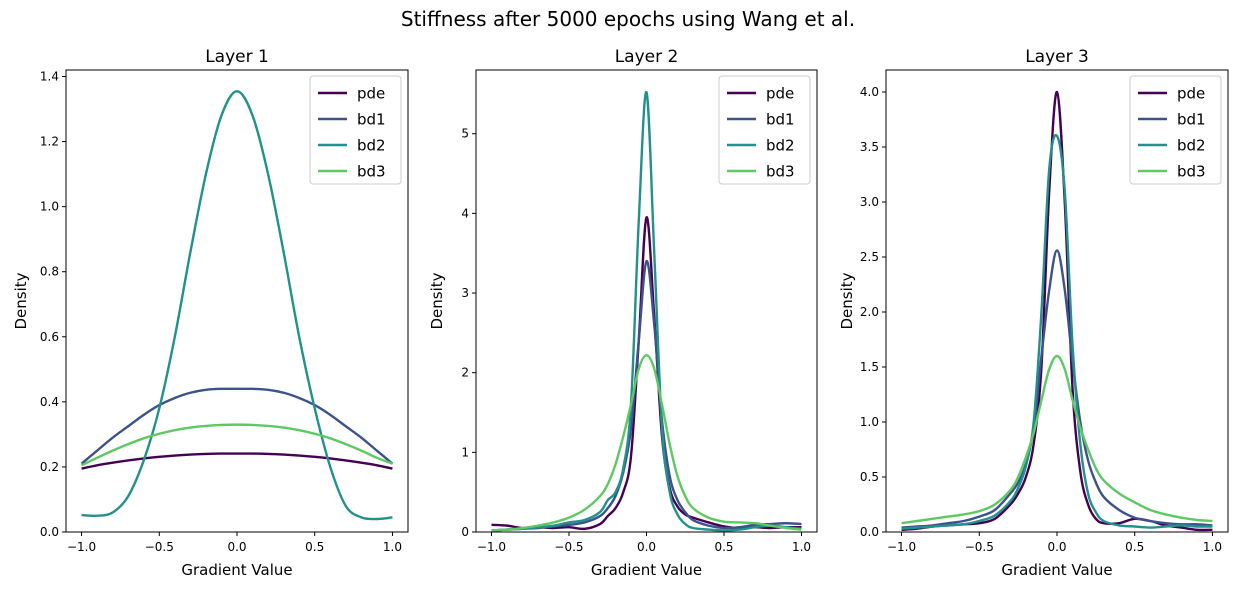 The image size is (1237, 589). What do you see at coordinates (869, 147) in the screenshot?
I see `y-tick-label: 3.5` at bounding box center [869, 147].